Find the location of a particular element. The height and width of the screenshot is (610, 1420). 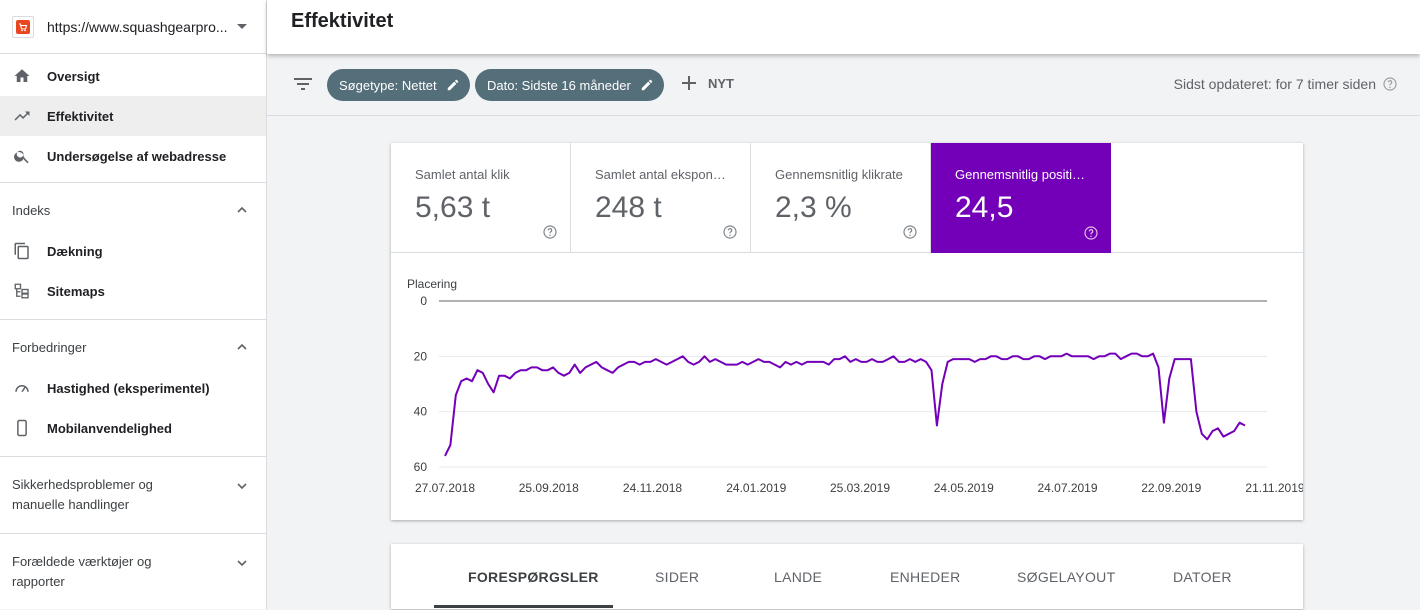

section-index: Indeks Dækning Sitemaps is located at coordinates (133, 251).